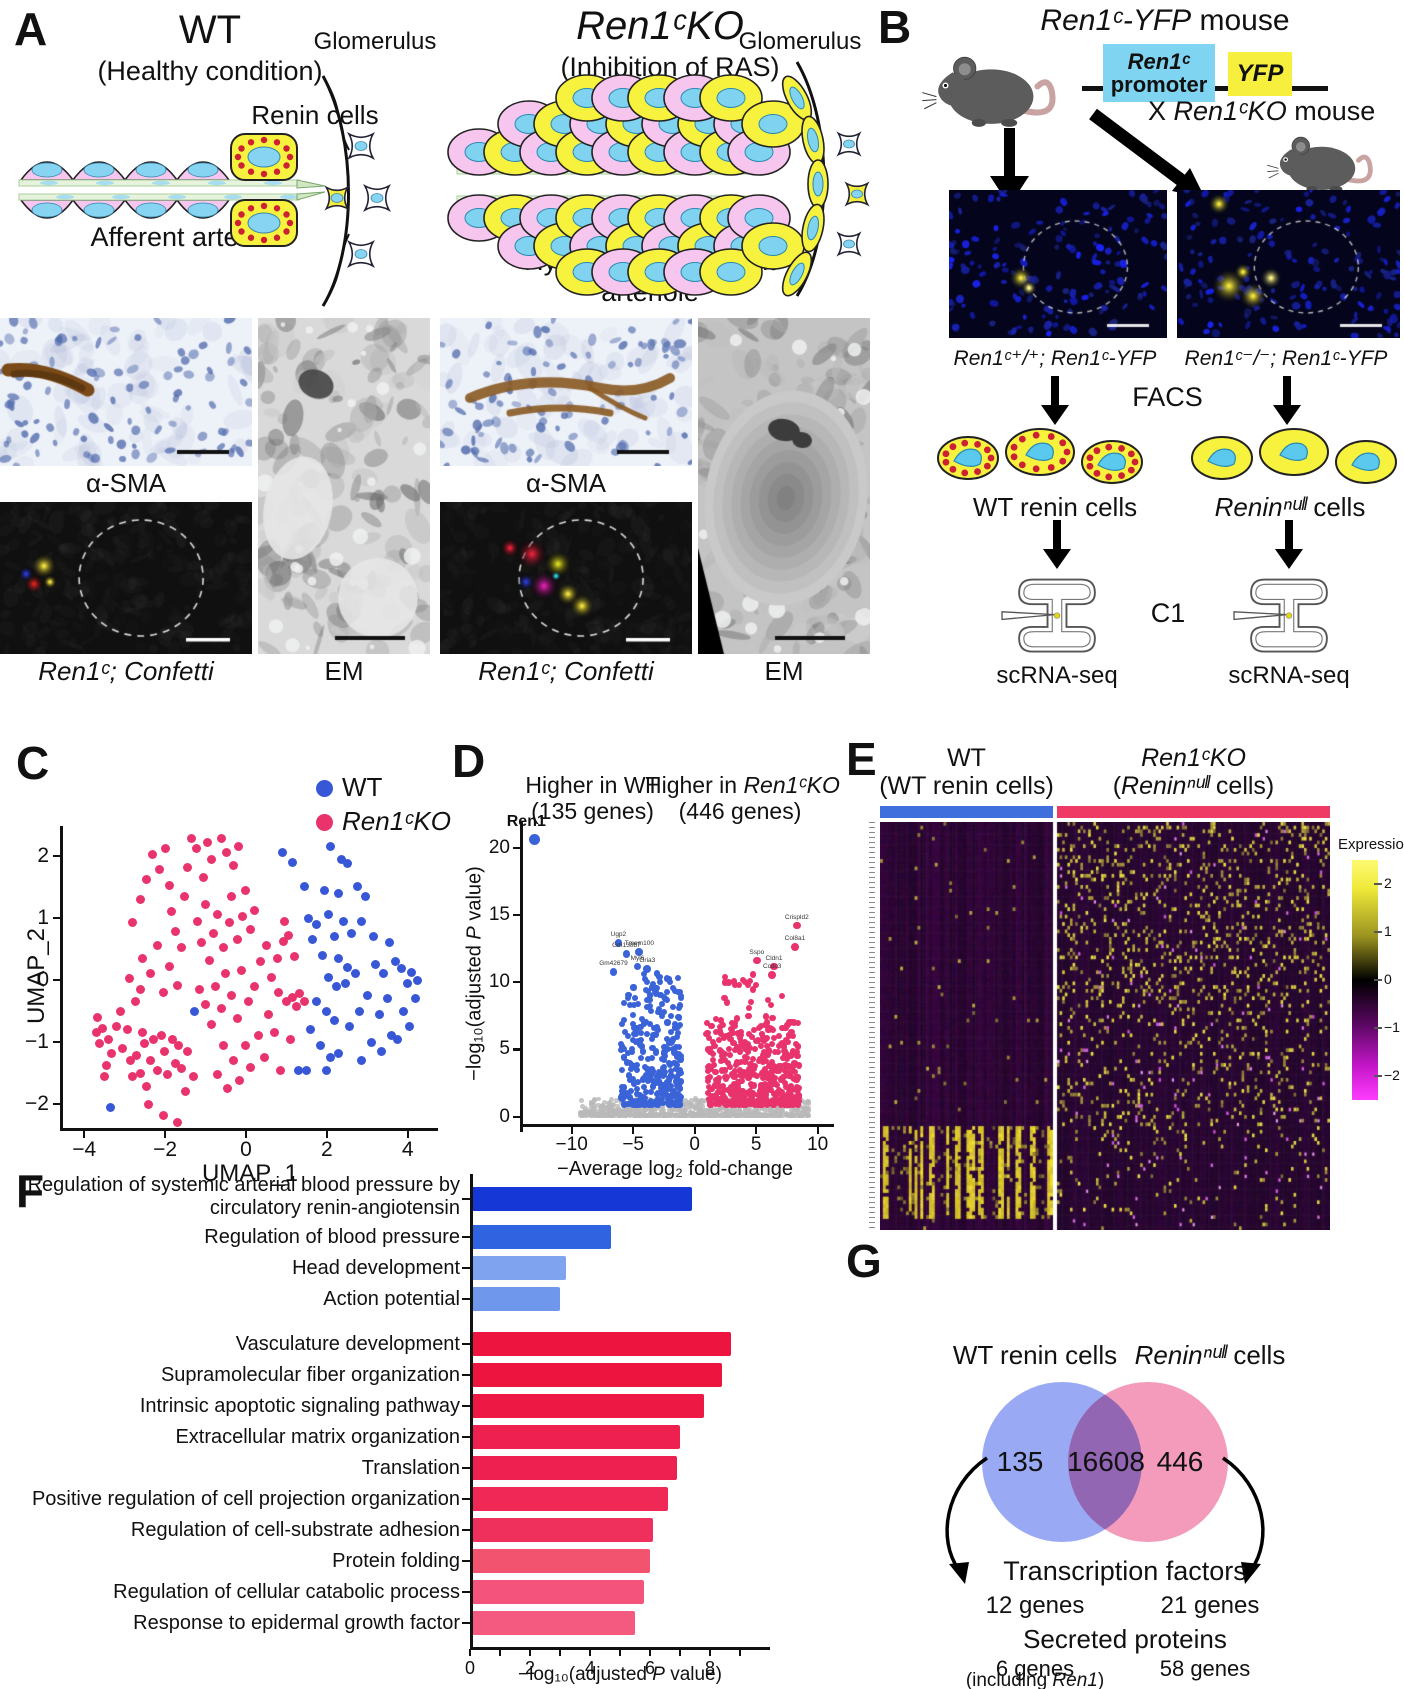 Image resolution: width=1404 pixels, height=1689 pixels. I want to click on curved-arrow-right, so click(1243, 1520).